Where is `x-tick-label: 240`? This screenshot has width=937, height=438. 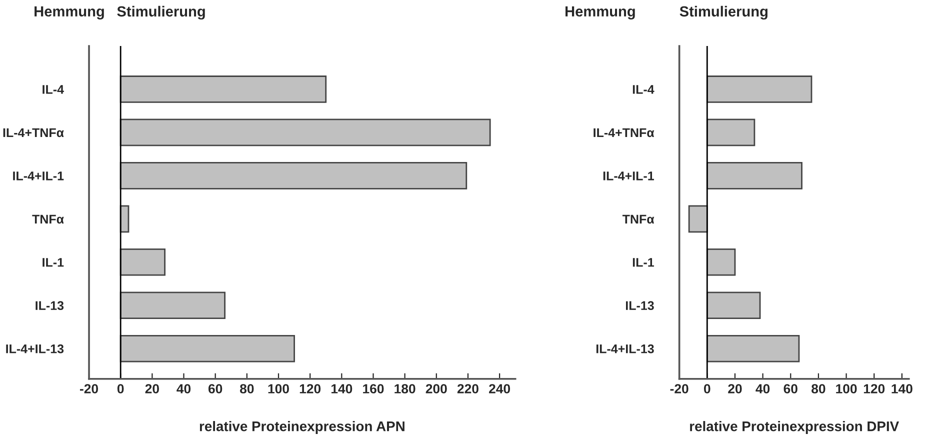
x-tick-label: 240 is located at coordinates (499, 389).